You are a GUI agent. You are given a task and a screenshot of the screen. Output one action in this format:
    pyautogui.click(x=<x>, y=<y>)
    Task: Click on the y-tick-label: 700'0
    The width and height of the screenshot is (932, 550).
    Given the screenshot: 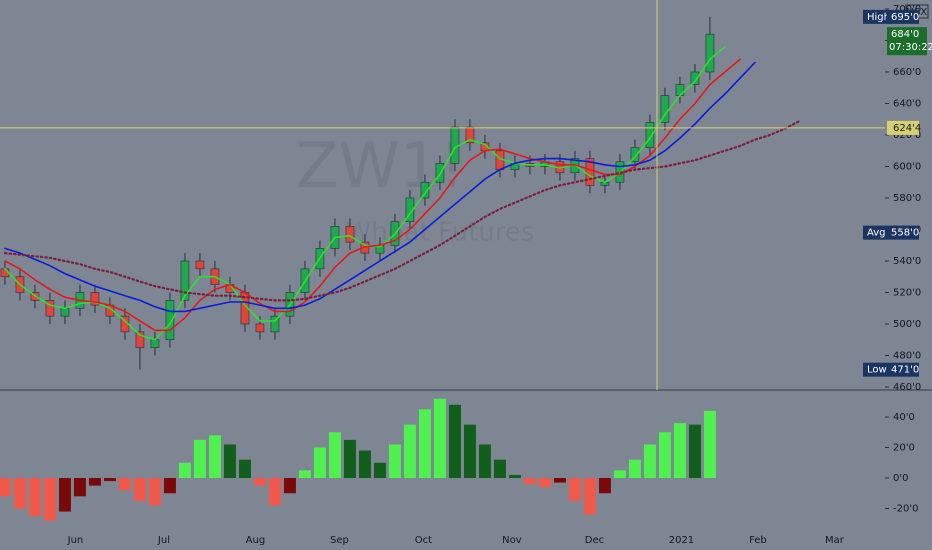 What is the action you would take?
    pyautogui.click(x=907, y=9)
    